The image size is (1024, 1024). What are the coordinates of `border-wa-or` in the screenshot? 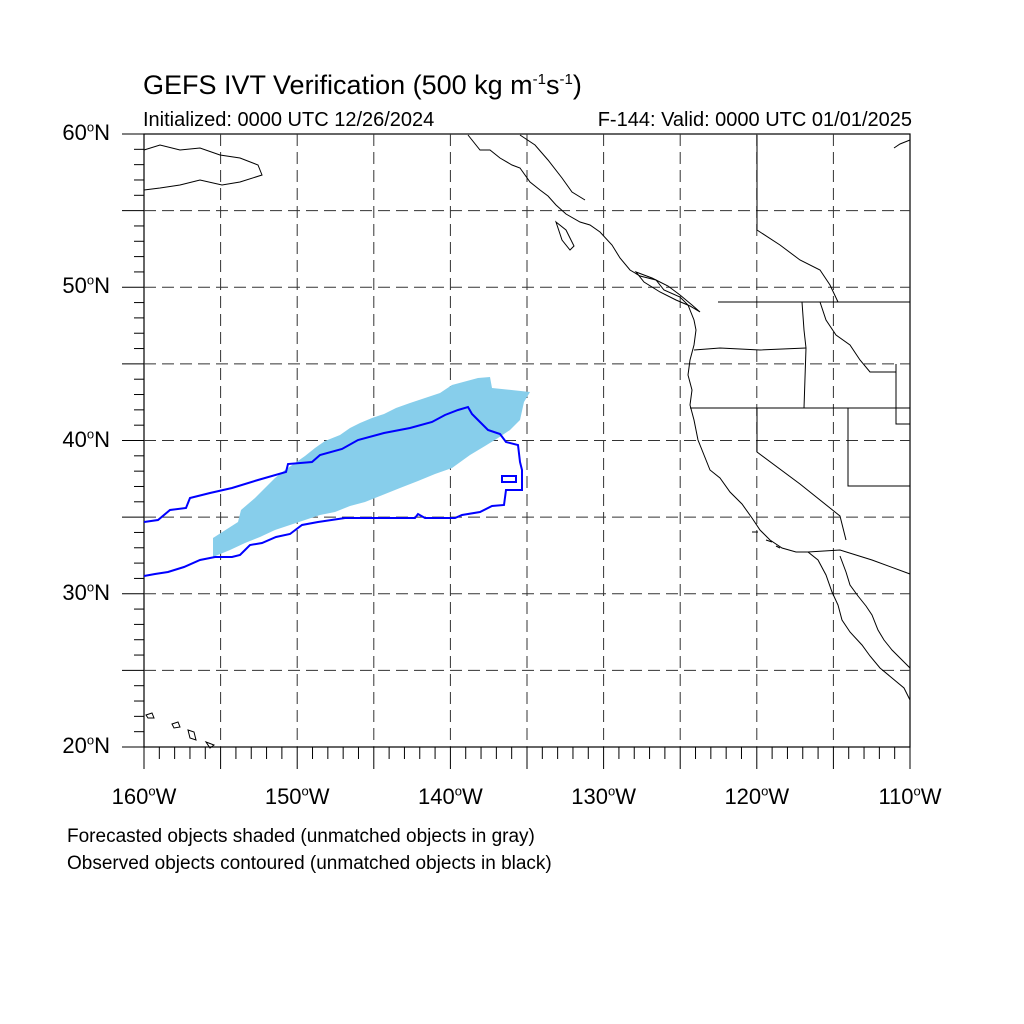 It's located at (750, 349).